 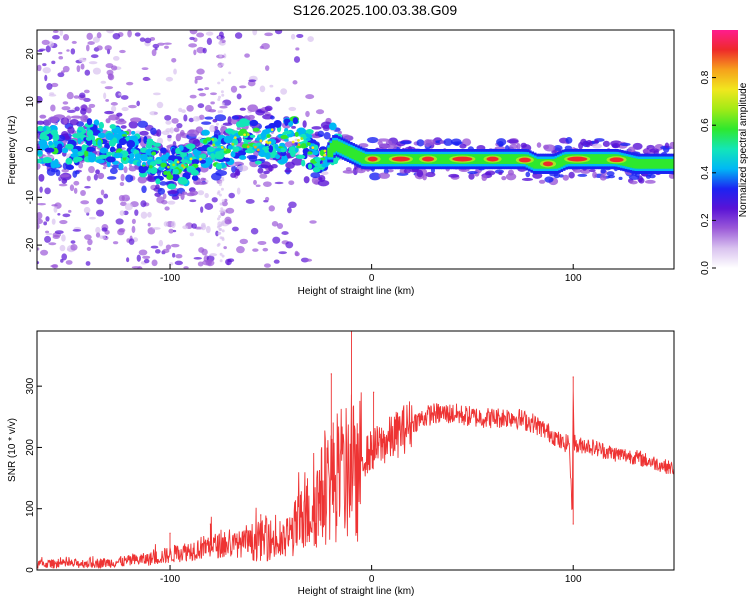 What do you see at coordinates (708, 172) in the screenshot?
I see `colorbar-ticks: 0.0 0.2 0.4 0.6 0.8` at bounding box center [708, 172].